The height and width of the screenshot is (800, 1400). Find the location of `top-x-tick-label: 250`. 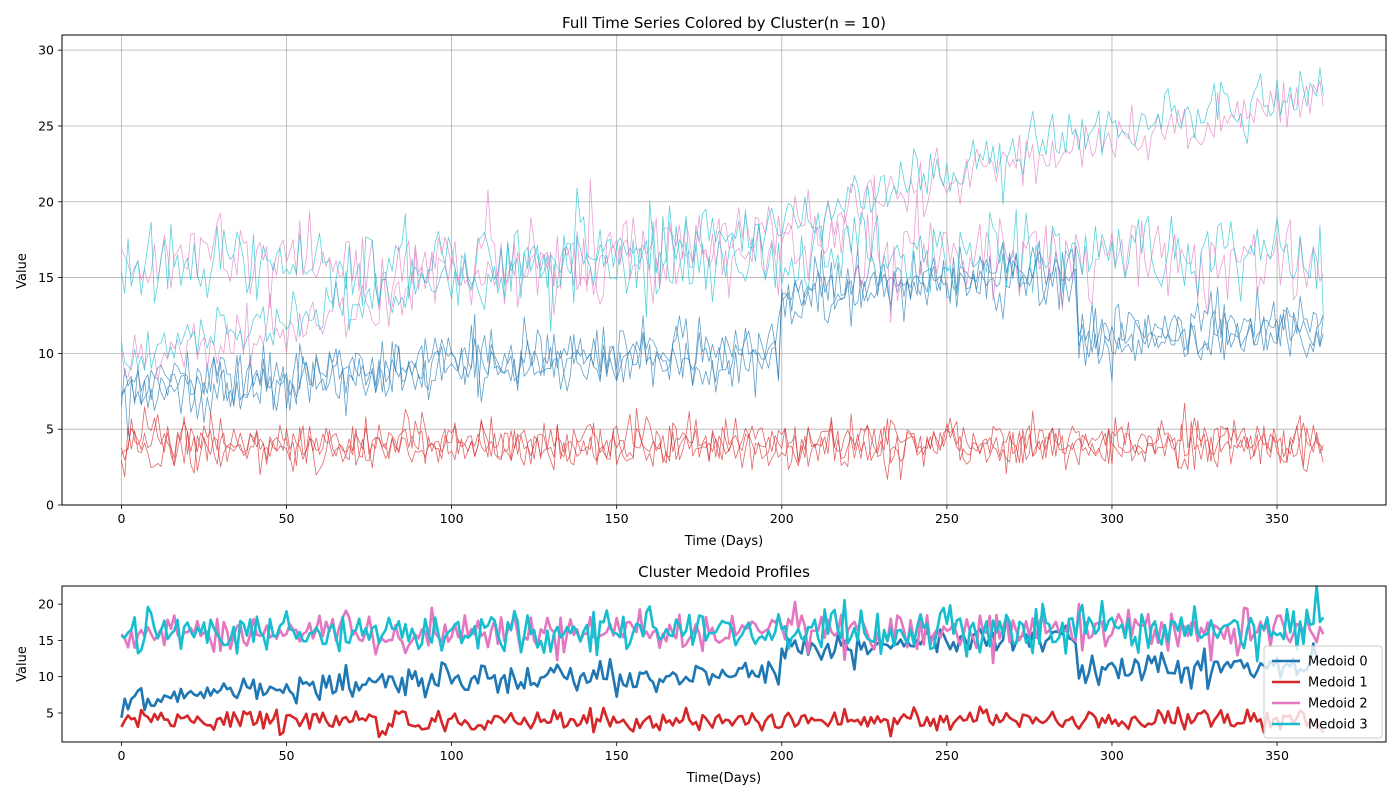

top-x-tick-label: 250 is located at coordinates (947, 518).